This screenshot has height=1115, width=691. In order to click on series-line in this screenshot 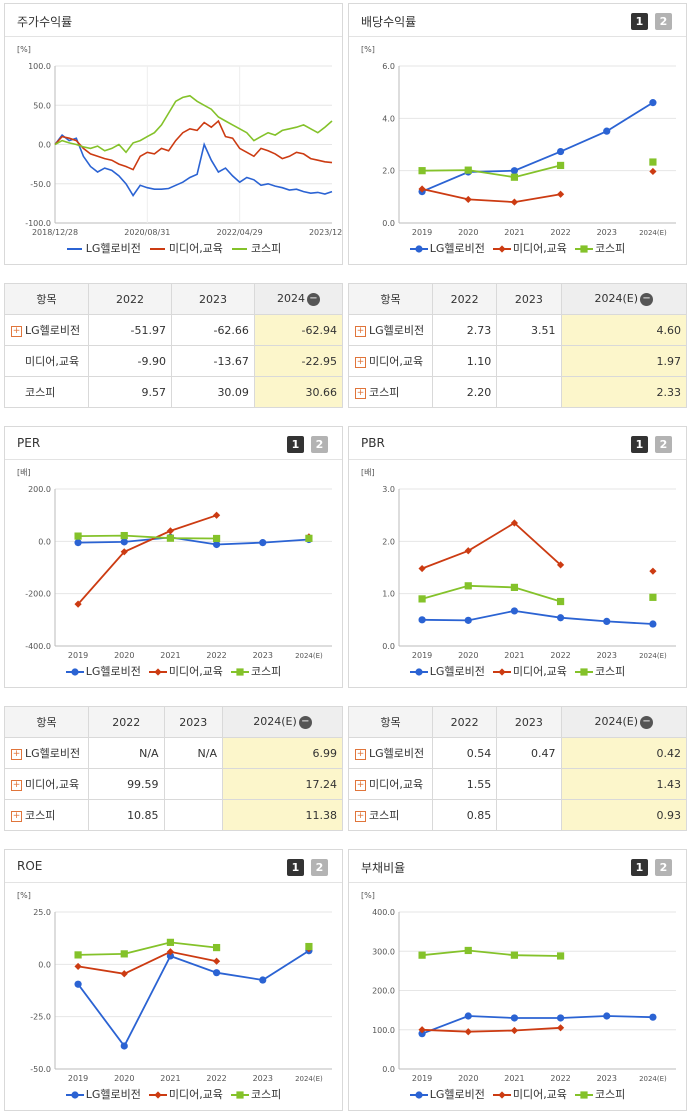, I will do `click(193, 124)`.